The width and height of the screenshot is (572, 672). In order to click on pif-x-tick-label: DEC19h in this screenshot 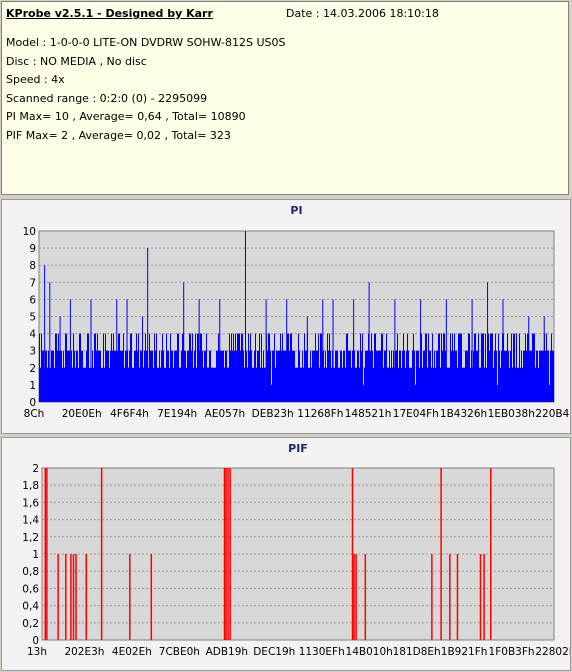, I will do `click(274, 652)`.